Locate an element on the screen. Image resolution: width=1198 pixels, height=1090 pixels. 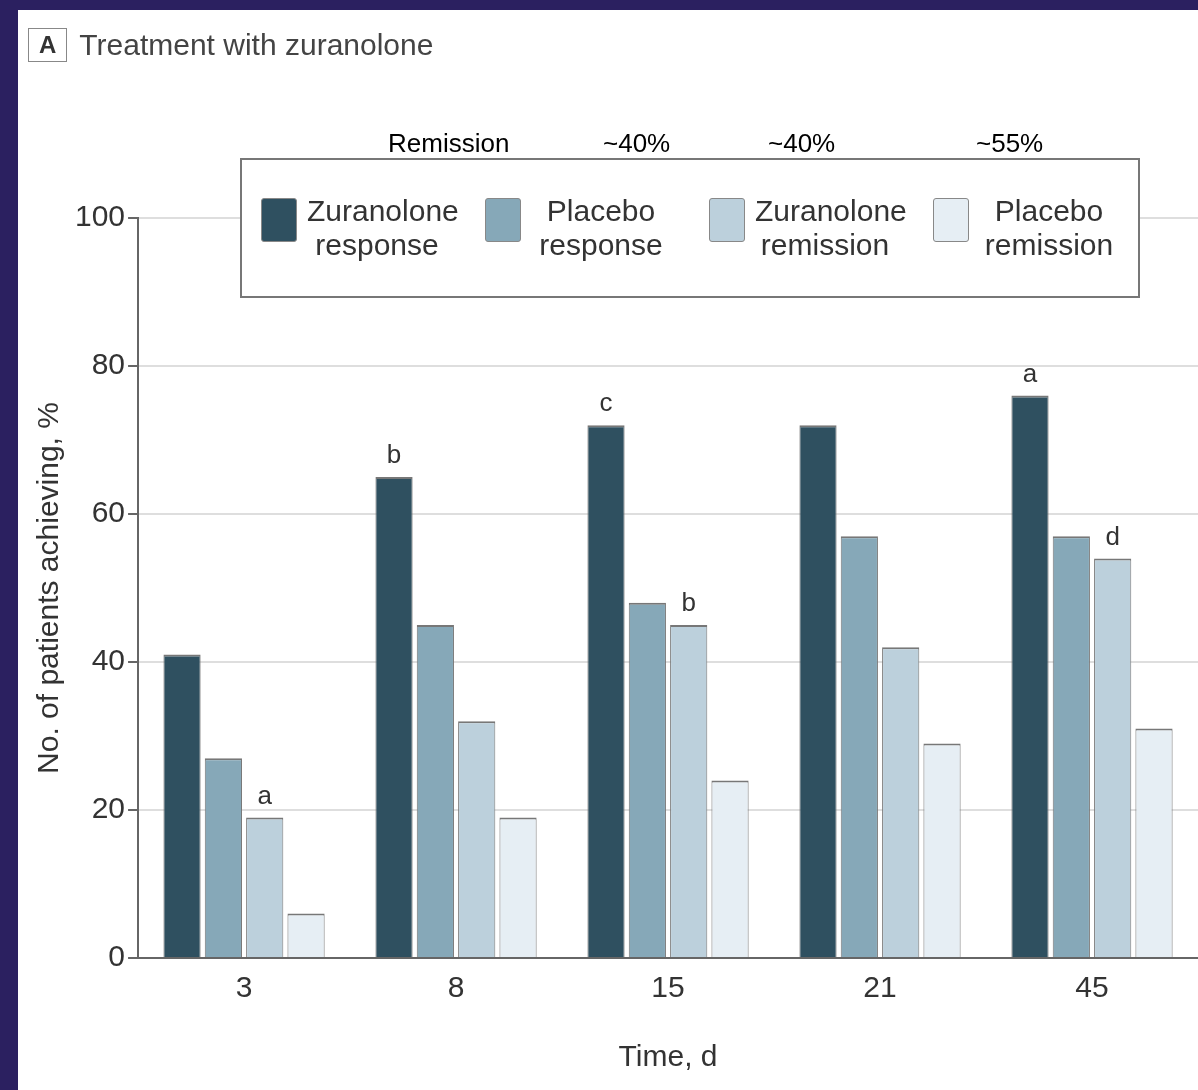
y-tick-label: 40 is located at coordinates (108, 660).